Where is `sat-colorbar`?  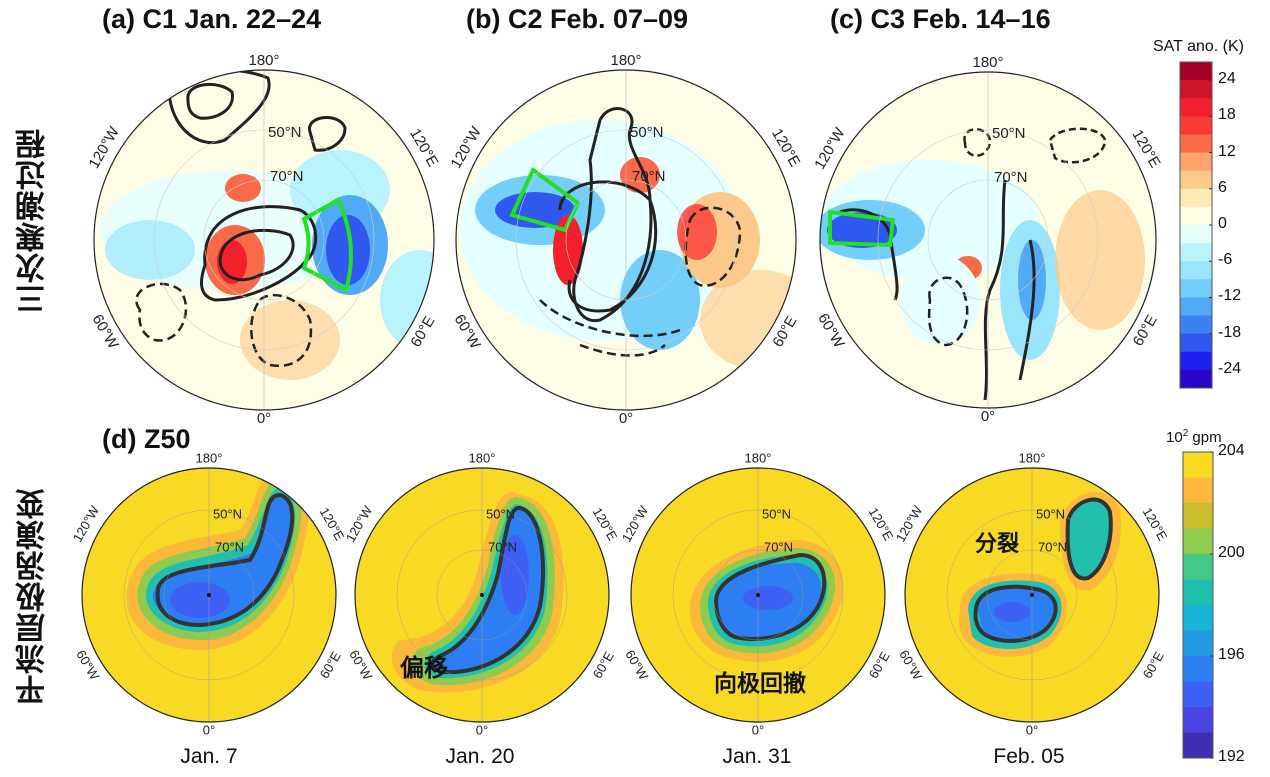
sat-colorbar is located at coordinates (1196, 225).